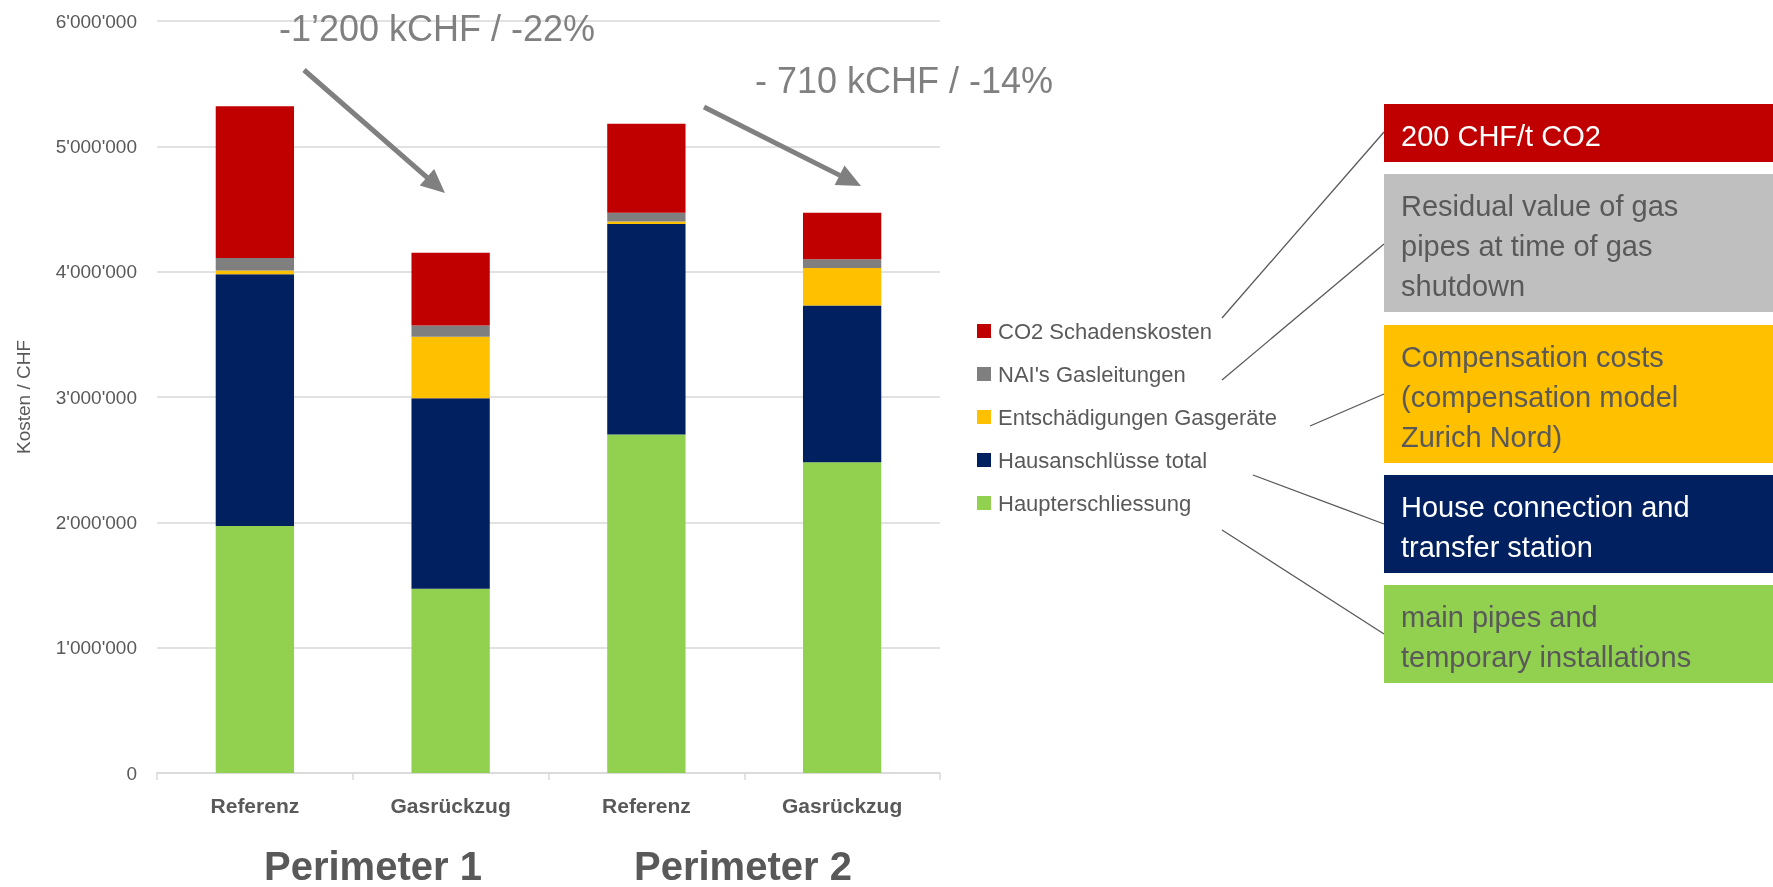 This screenshot has height=887, width=1773. I want to click on callout-box: Residual value of gas pipes at time of gas shutdown, so click(1578, 243).